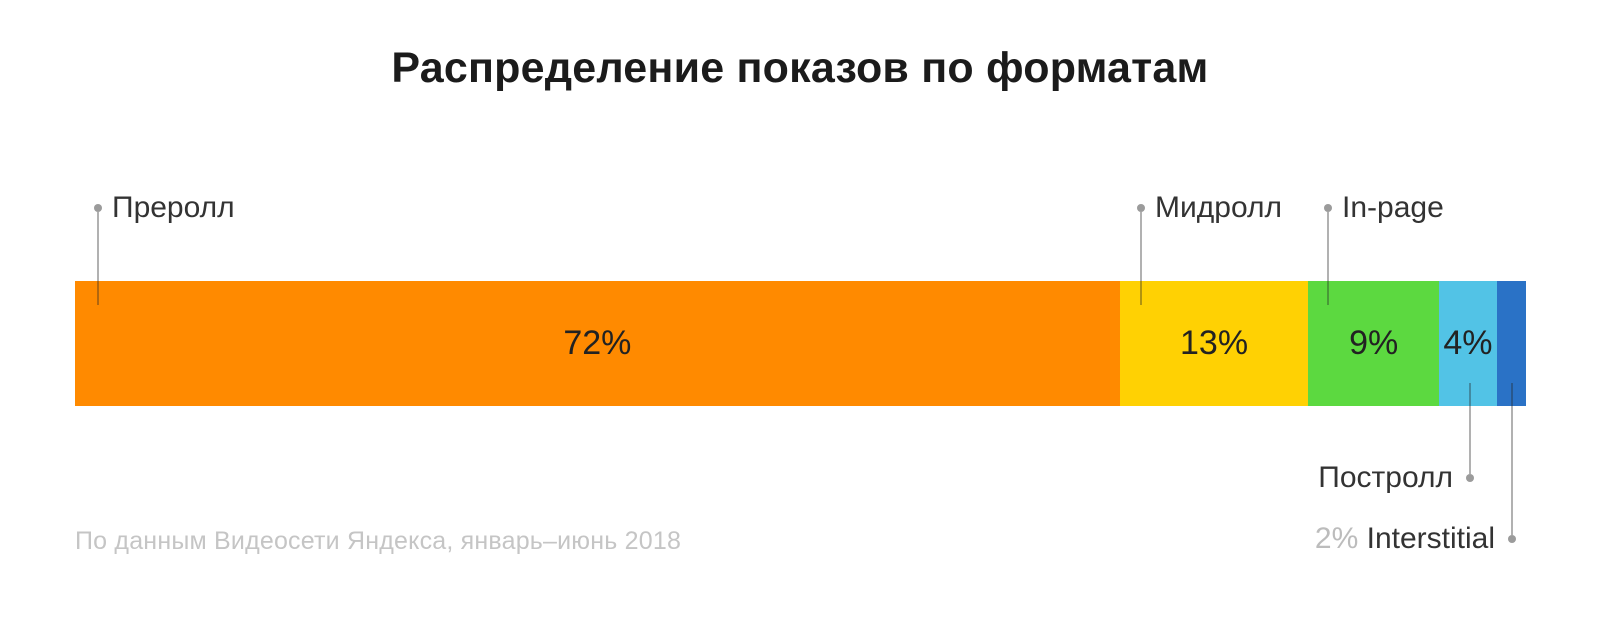 The image size is (1600, 642). What do you see at coordinates (1218, 207) in the screenshot?
I see `label-midroll: Мидролл` at bounding box center [1218, 207].